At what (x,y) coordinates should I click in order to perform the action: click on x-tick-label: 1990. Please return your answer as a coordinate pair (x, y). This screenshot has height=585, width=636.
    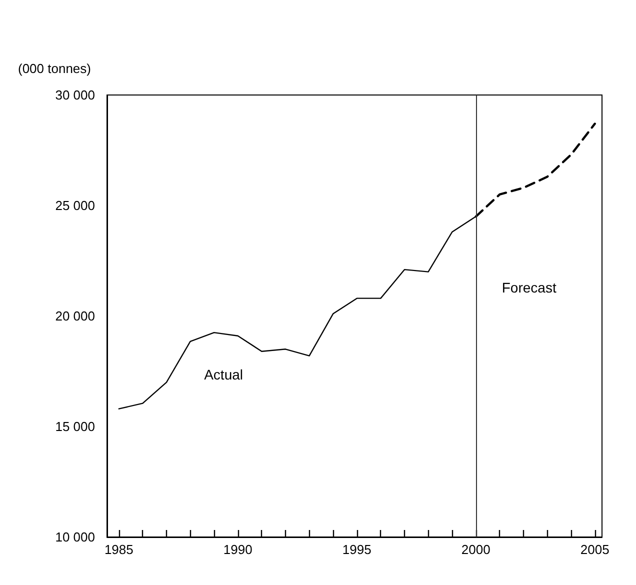
    Looking at the image, I should click on (237, 549).